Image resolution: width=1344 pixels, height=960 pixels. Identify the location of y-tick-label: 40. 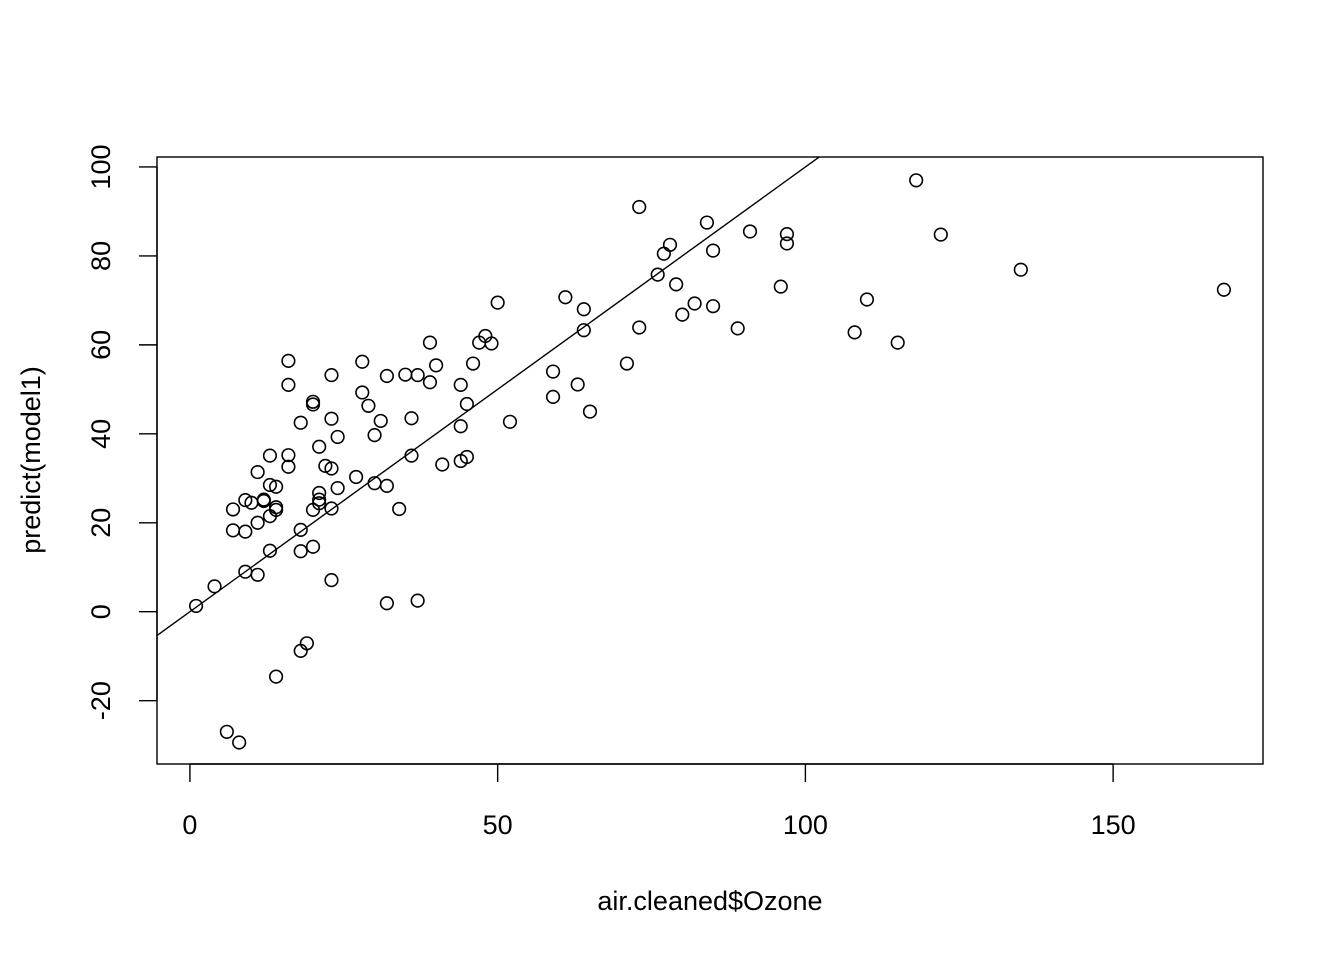
(101, 434).